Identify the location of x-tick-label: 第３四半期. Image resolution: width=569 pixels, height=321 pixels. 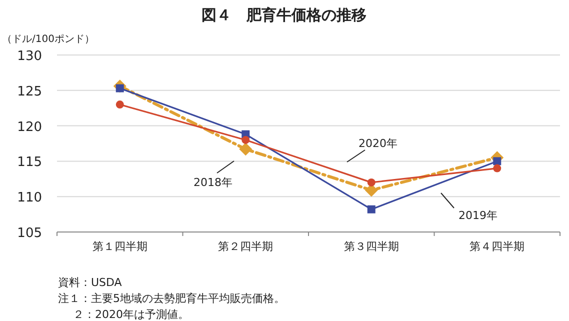
(371, 246).